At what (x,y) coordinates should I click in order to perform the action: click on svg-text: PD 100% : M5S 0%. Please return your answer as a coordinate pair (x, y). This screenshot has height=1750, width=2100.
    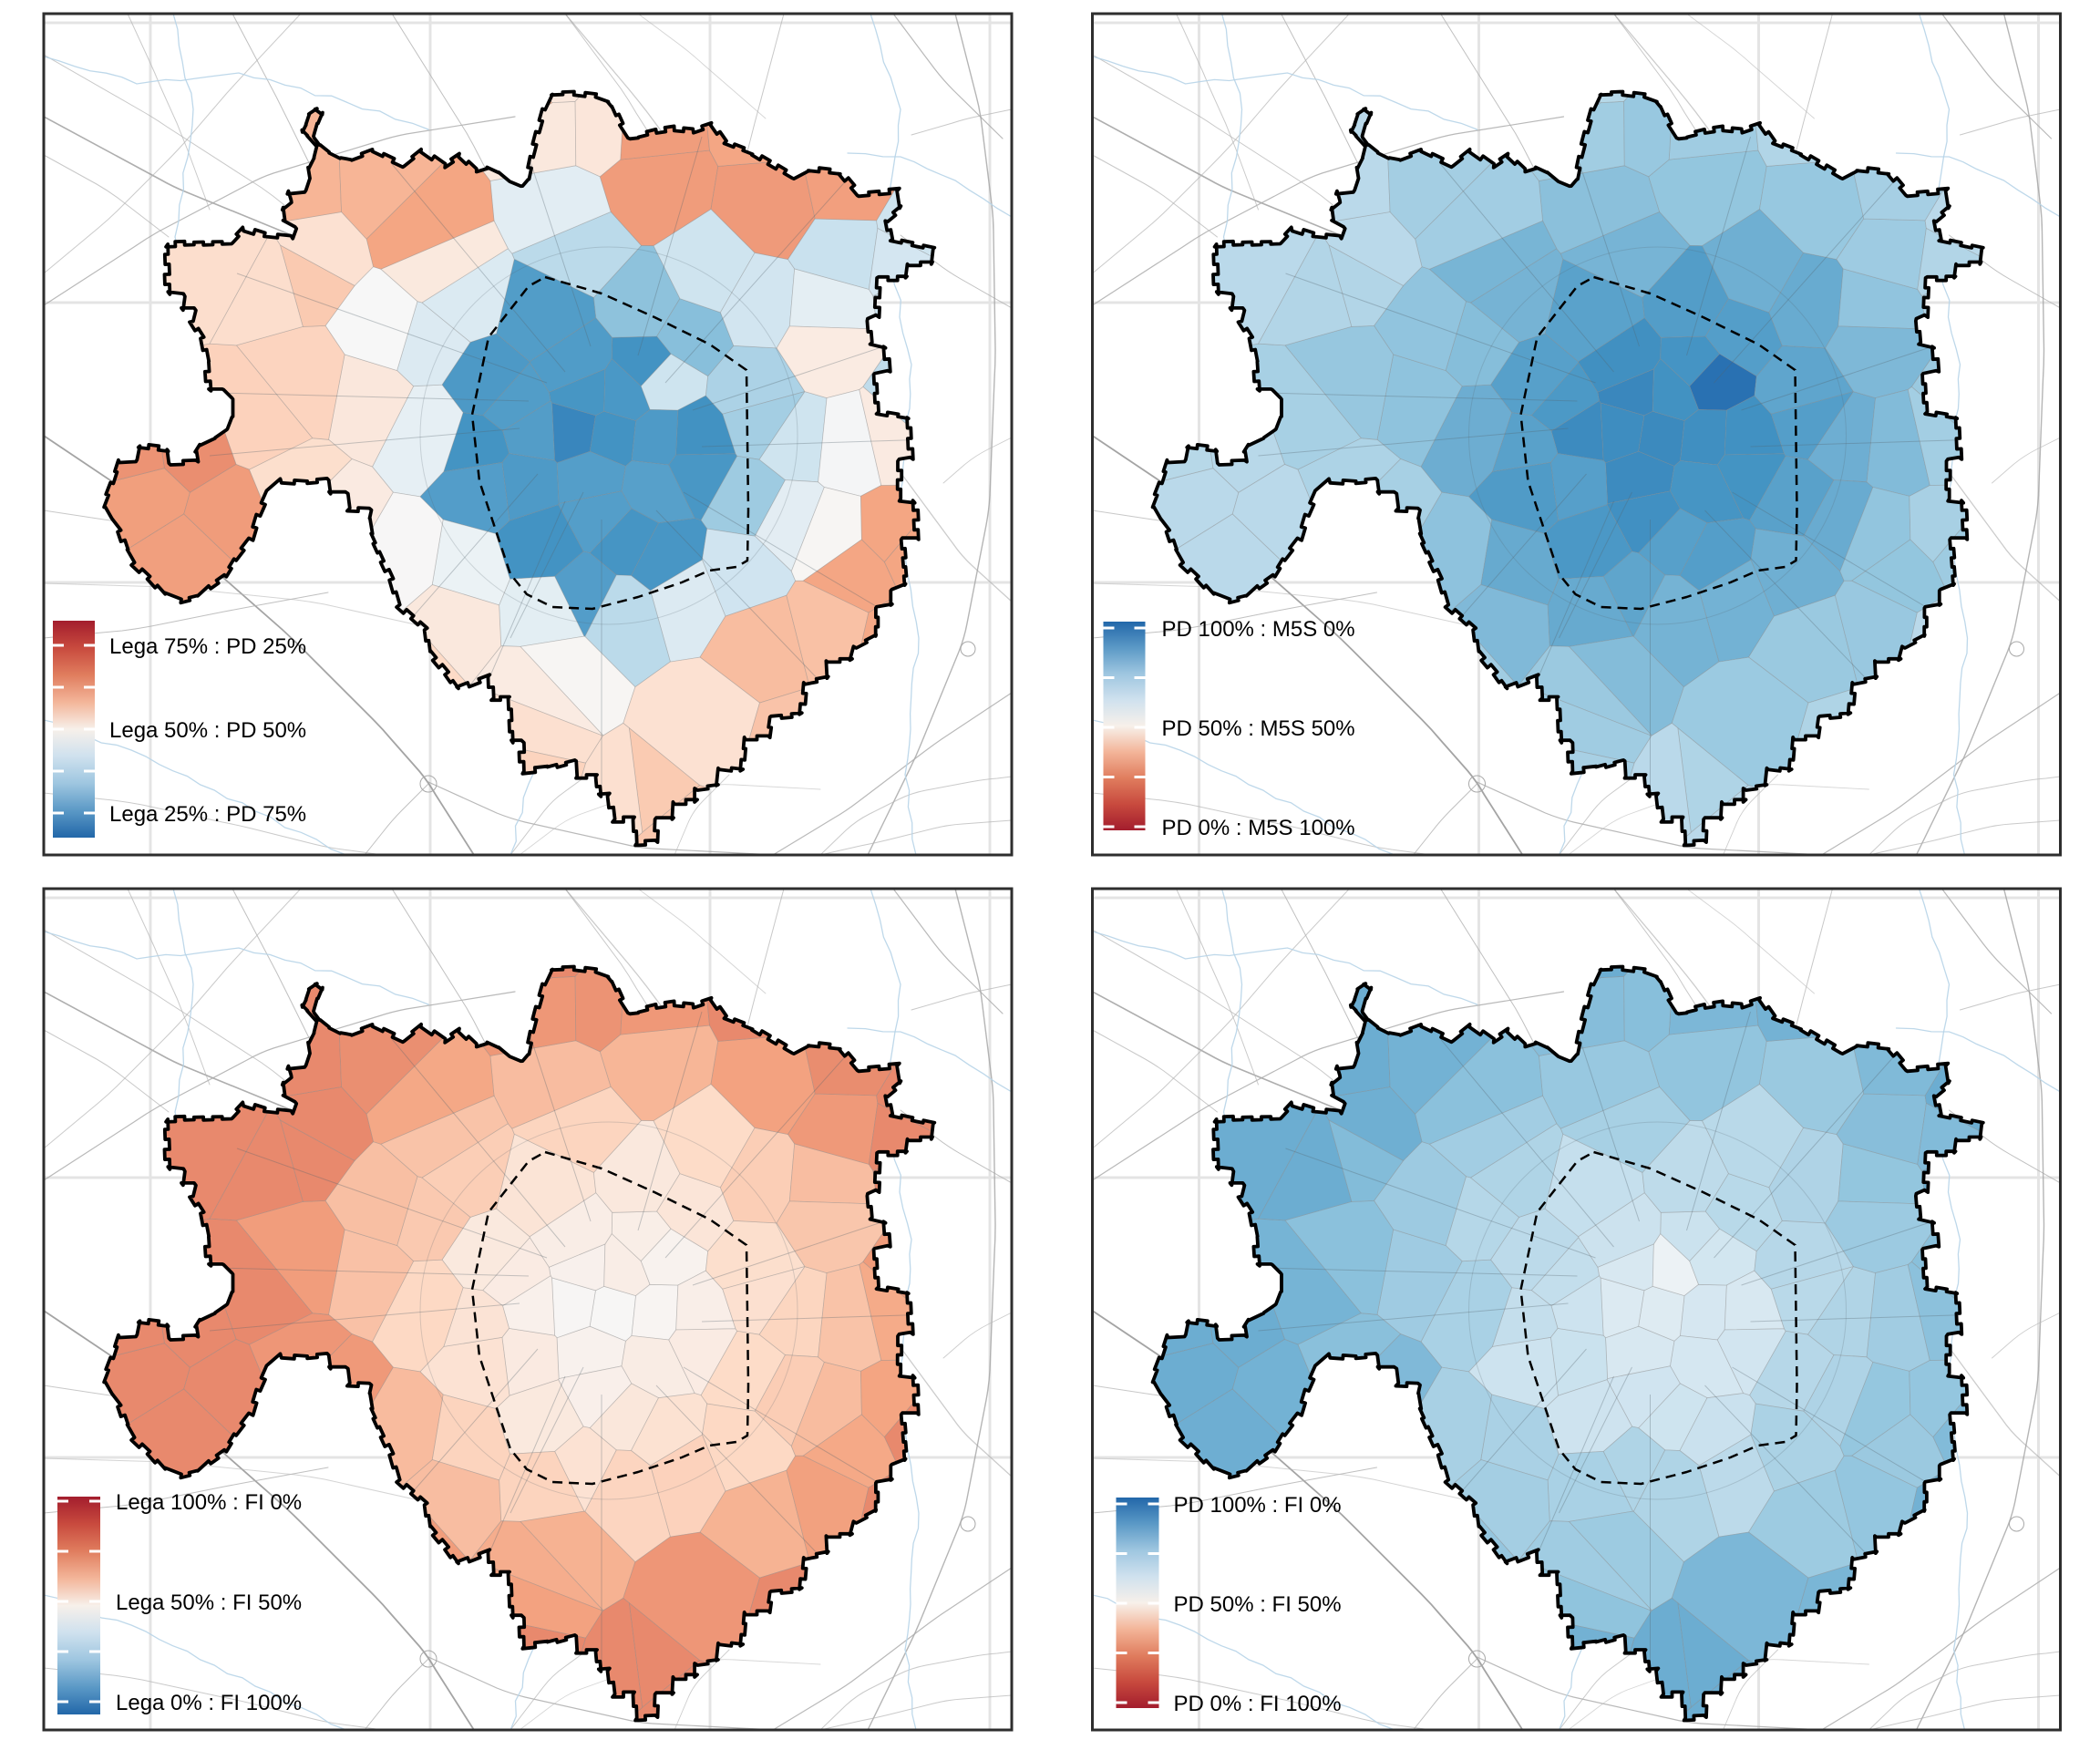
    Looking at the image, I should click on (1258, 629).